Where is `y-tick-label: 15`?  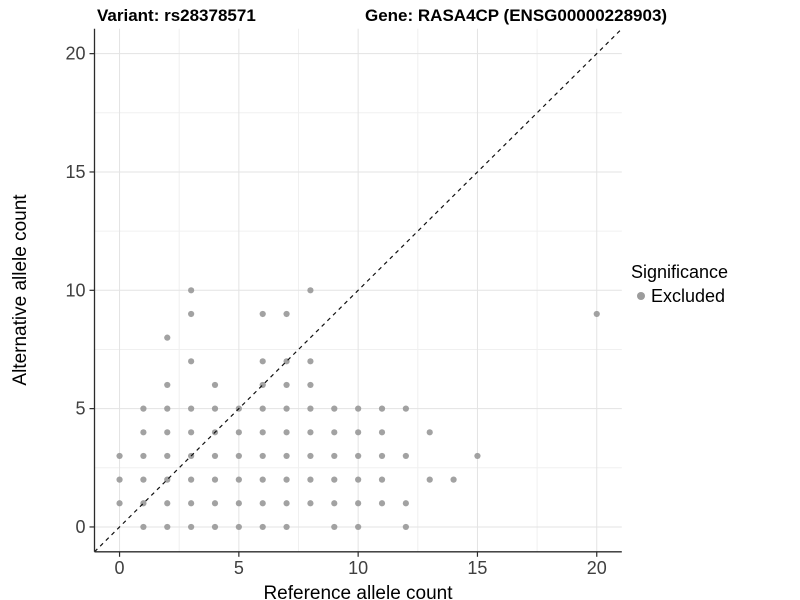 y-tick-label: 15 is located at coordinates (75, 172).